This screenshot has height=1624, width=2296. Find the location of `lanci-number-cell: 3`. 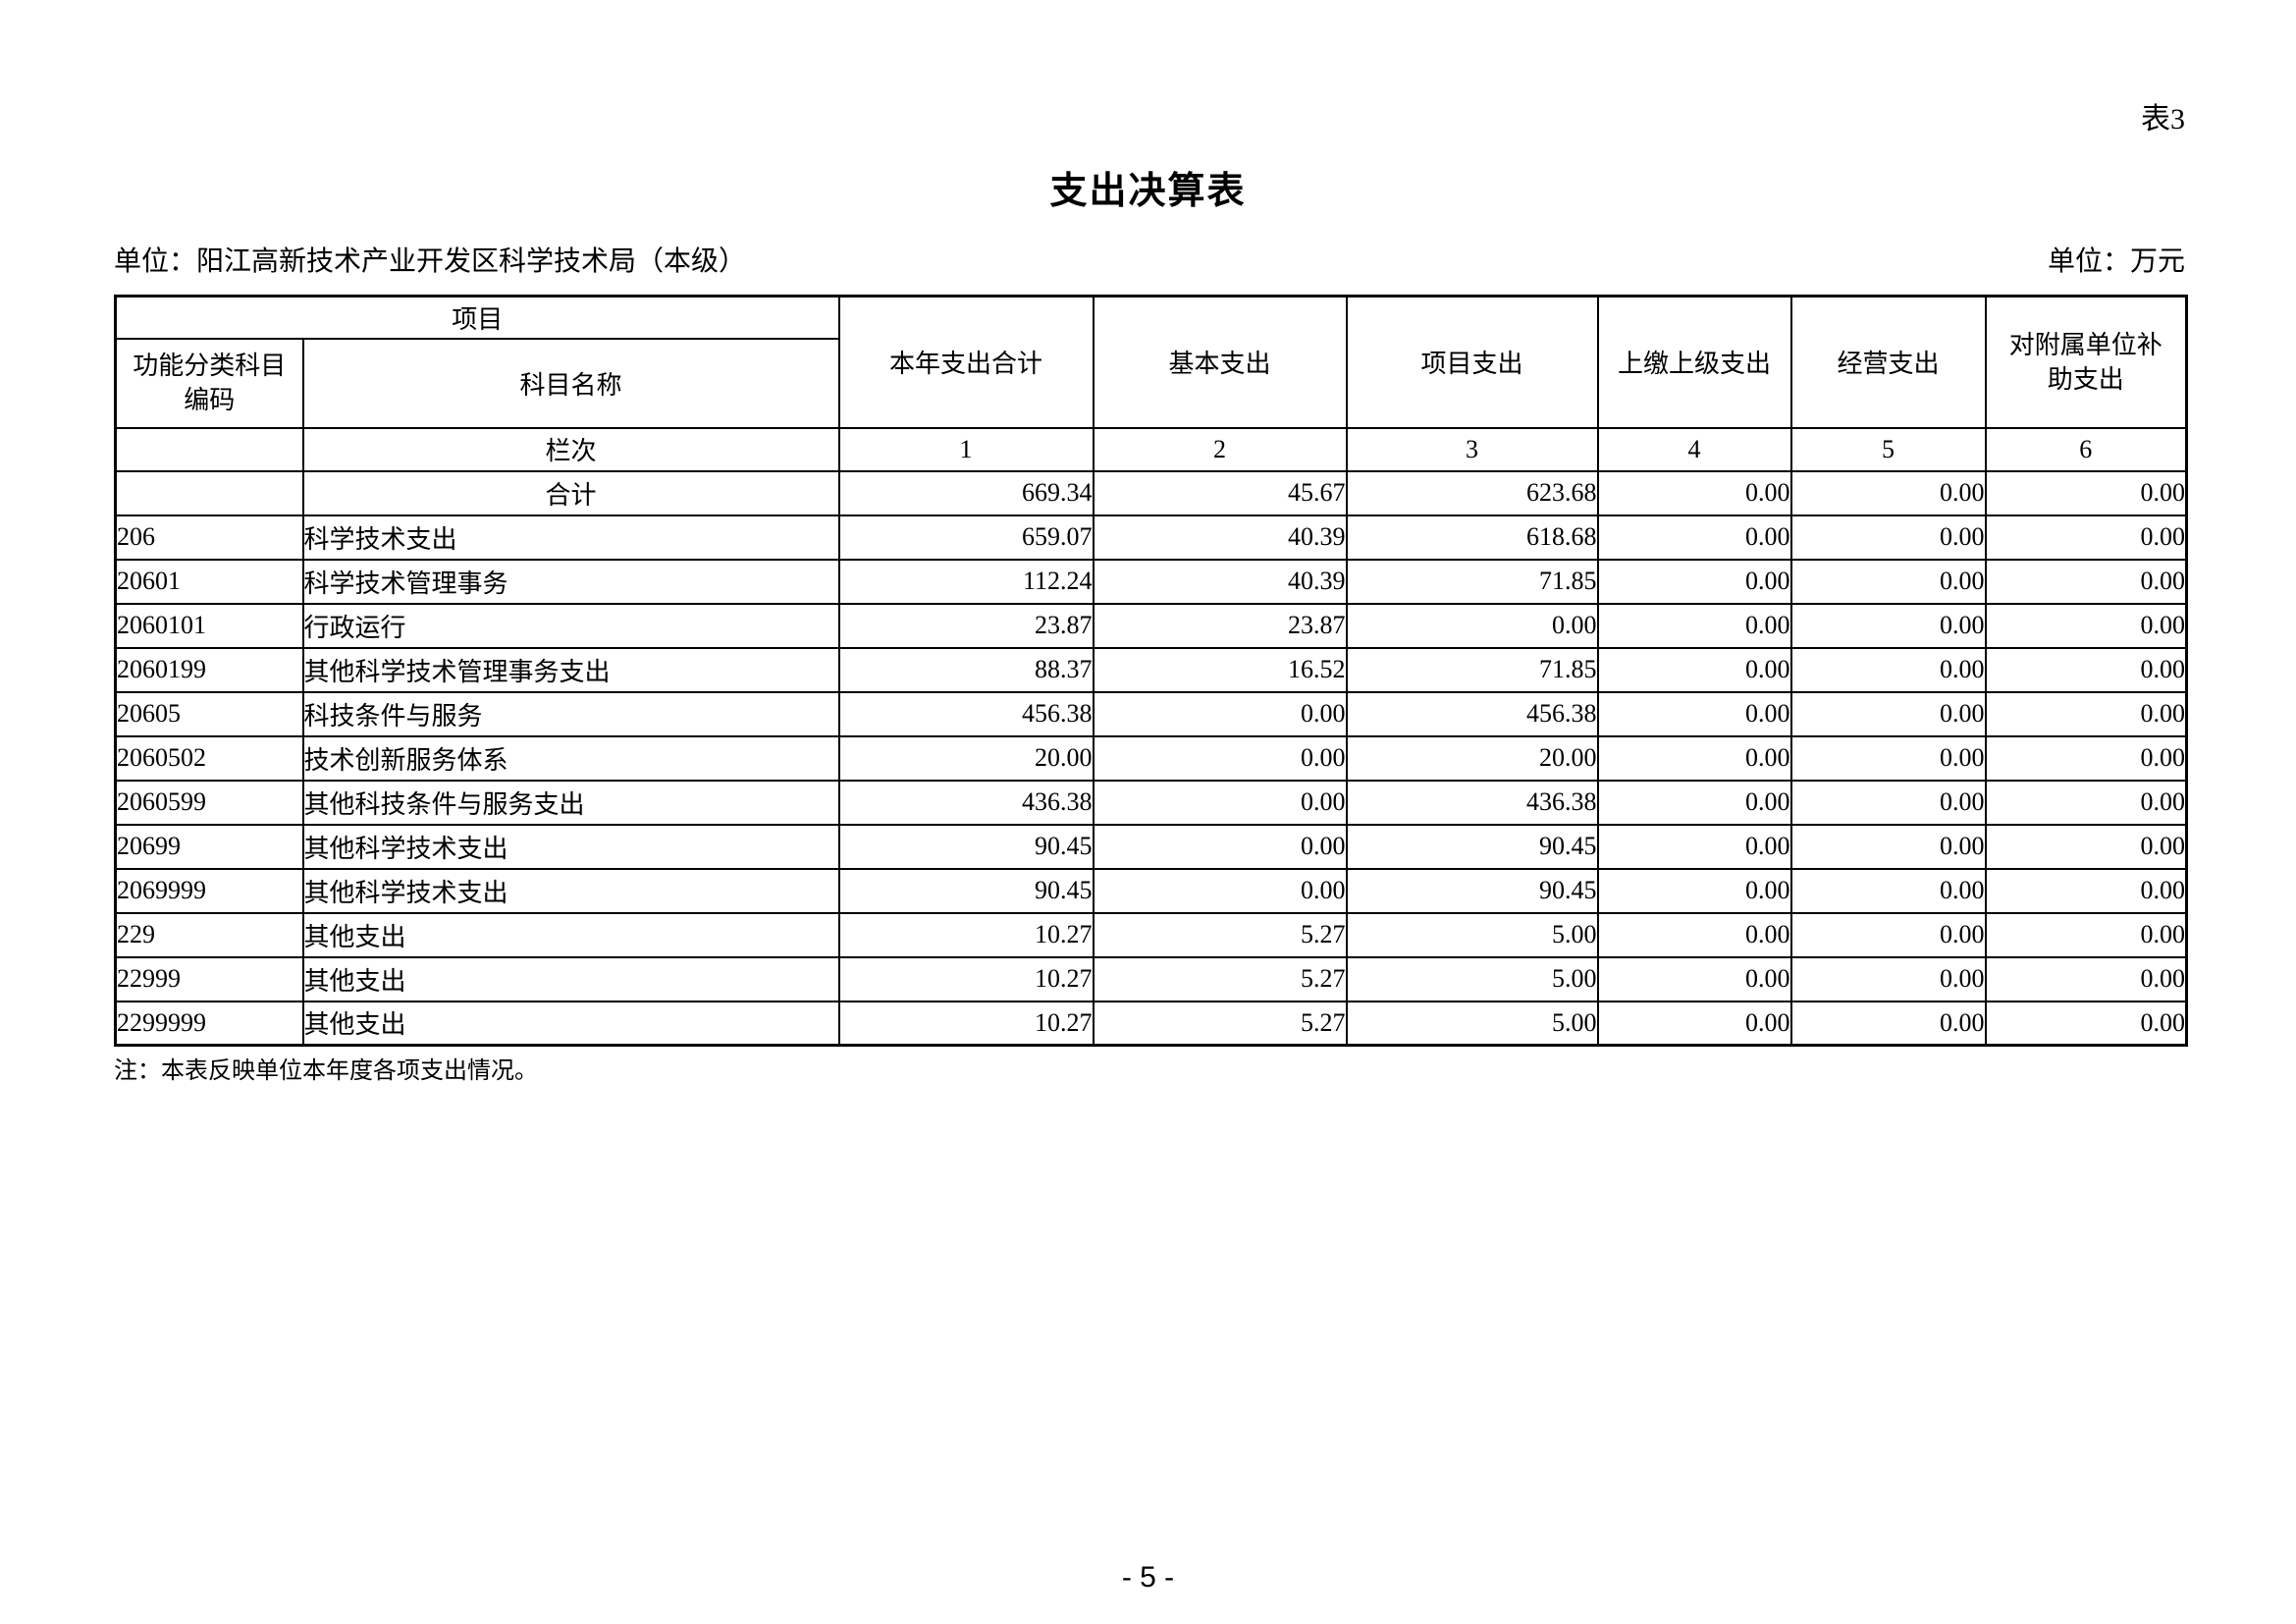

lanci-number-cell: 3 is located at coordinates (1472, 449).